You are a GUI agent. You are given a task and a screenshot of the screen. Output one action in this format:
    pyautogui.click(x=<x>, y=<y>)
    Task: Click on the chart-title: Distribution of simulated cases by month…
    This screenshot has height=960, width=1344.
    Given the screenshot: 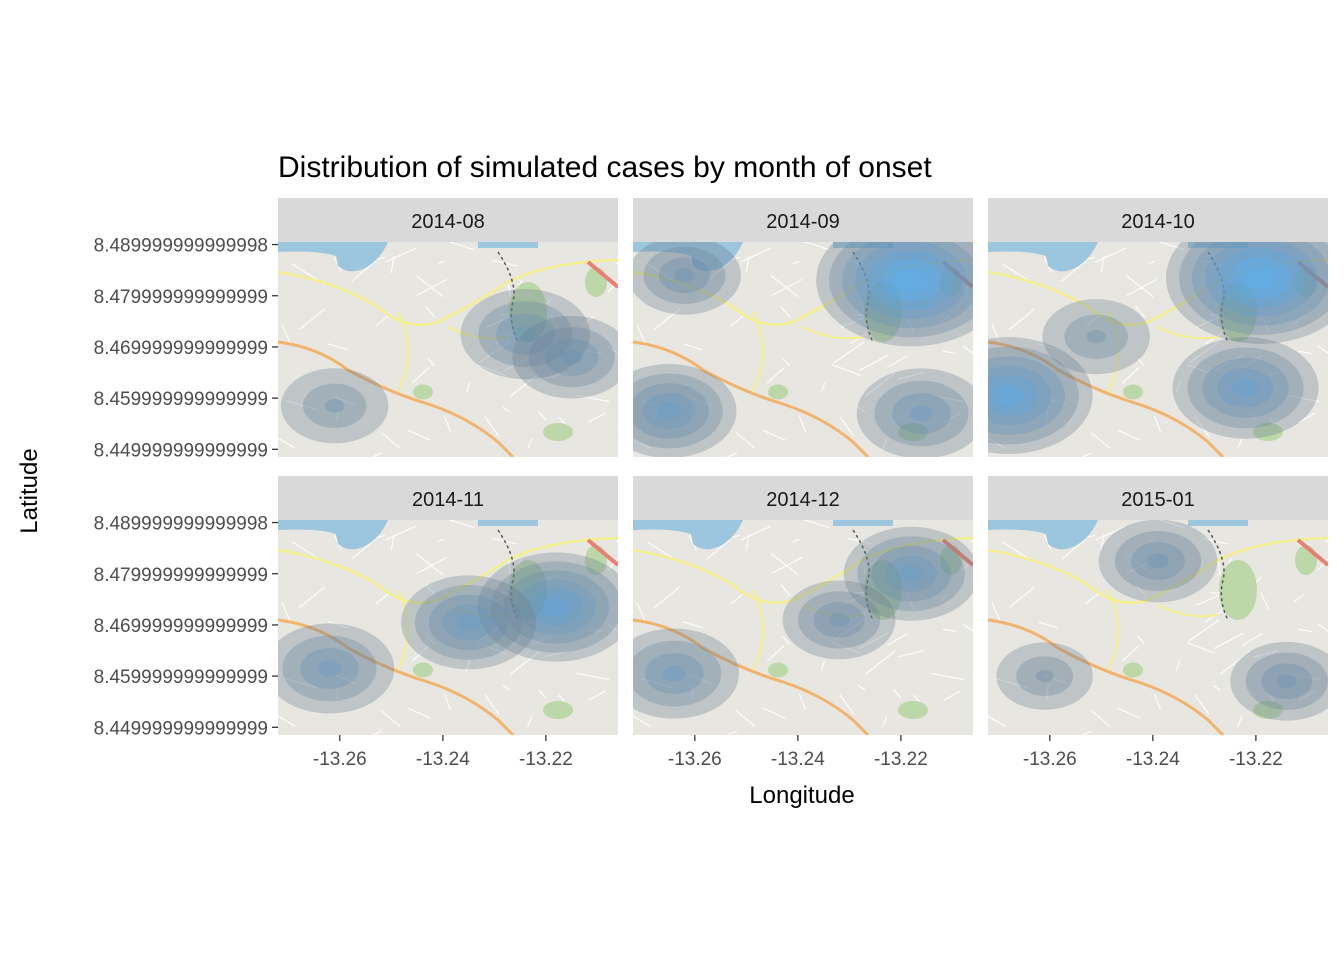 What is the action you would take?
    pyautogui.click(x=605, y=167)
    